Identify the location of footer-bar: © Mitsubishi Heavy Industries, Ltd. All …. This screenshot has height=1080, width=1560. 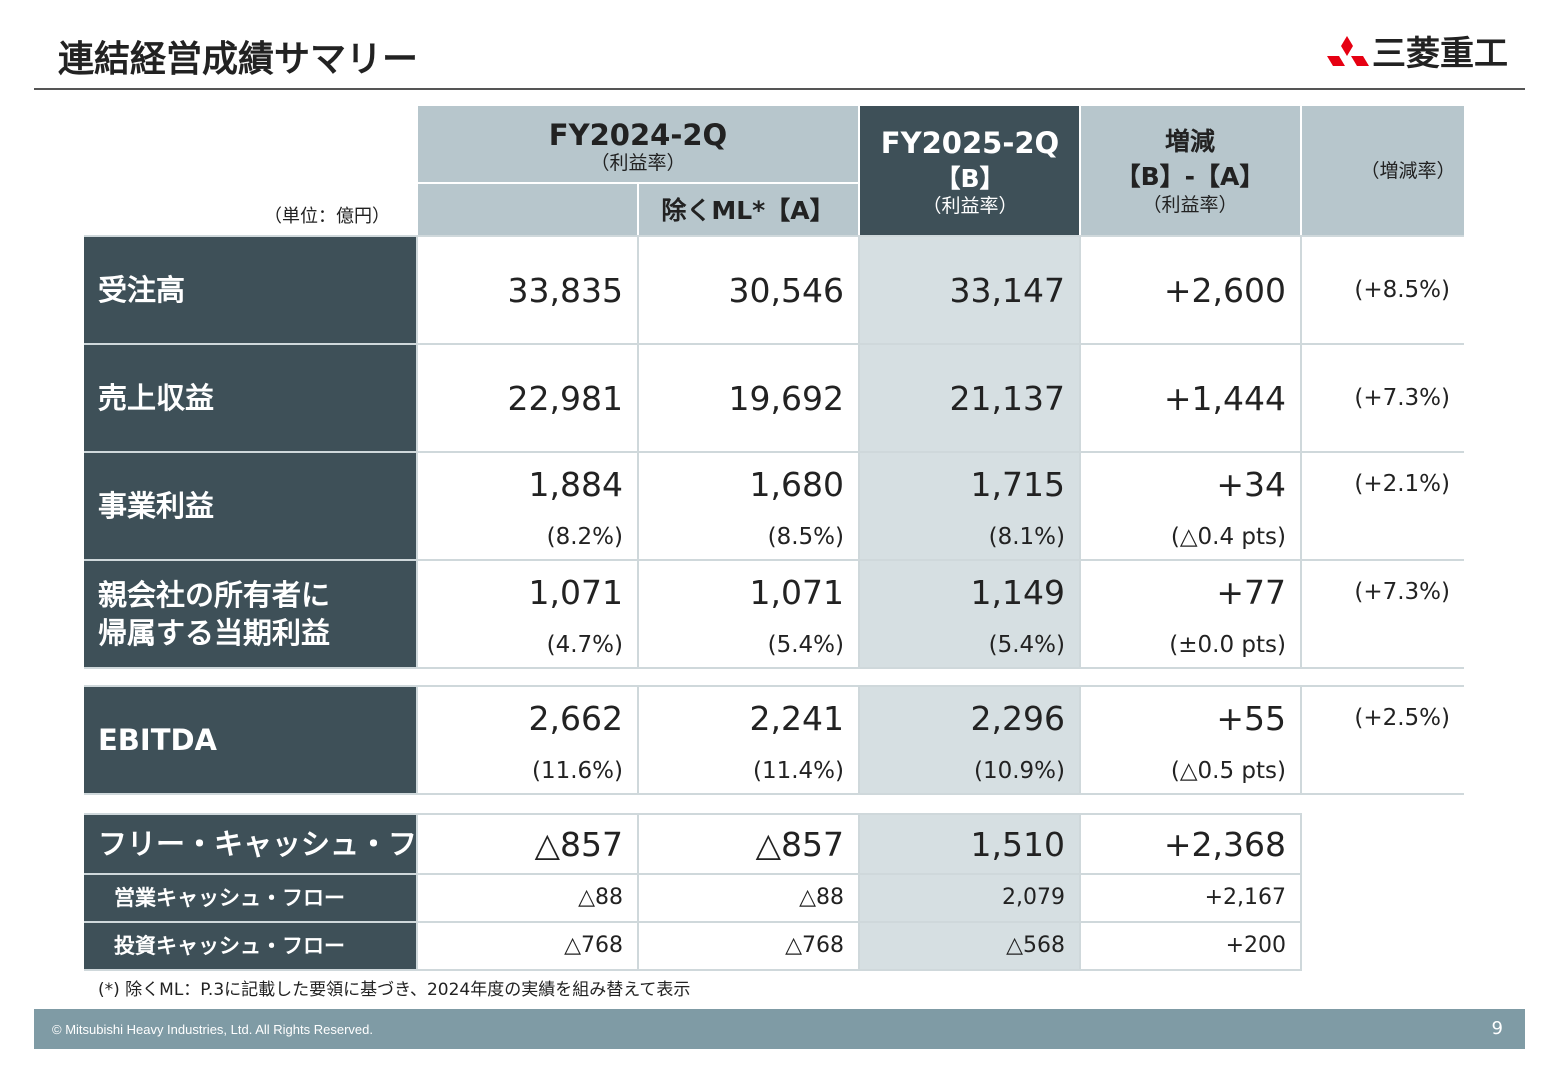
(779, 1029).